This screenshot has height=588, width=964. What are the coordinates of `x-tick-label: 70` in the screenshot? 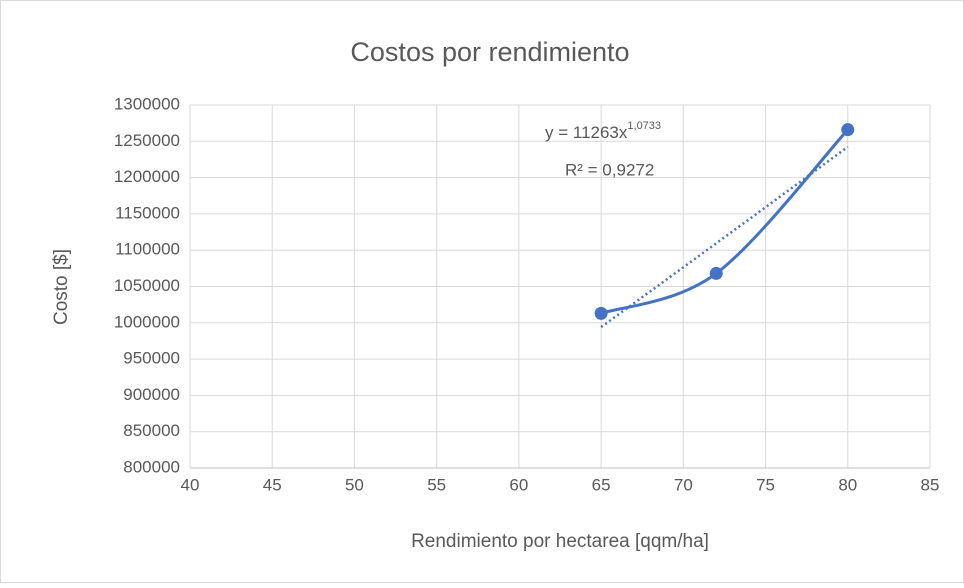 It's located at (683, 484).